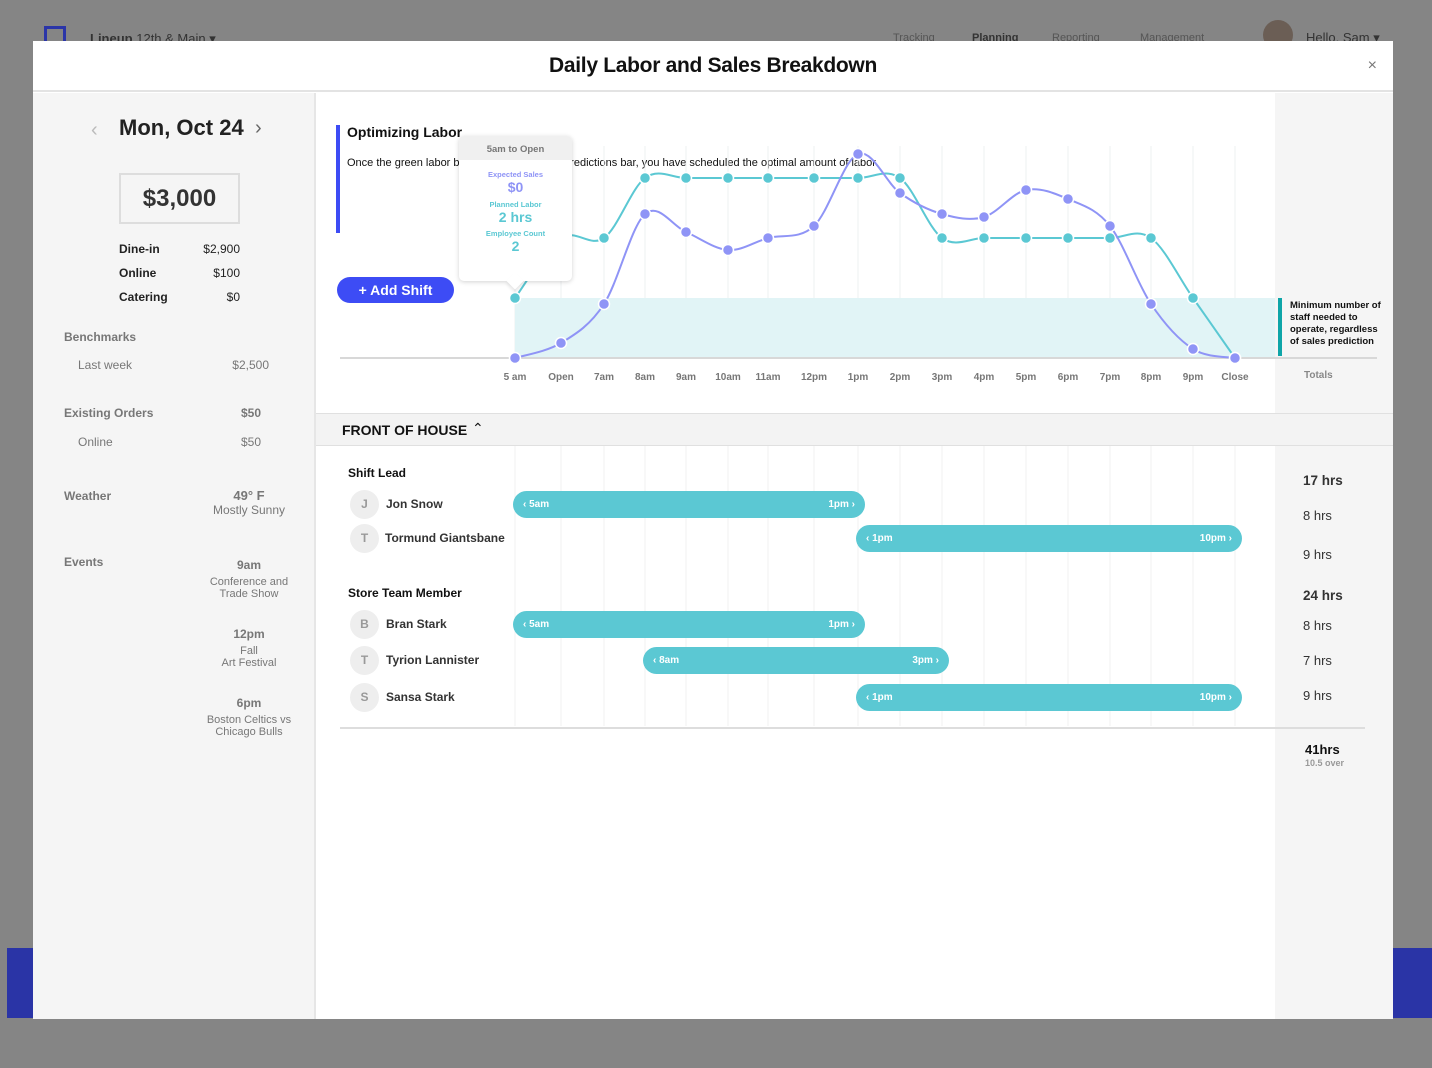  I want to click on employee-avatar: S, so click(364, 697).